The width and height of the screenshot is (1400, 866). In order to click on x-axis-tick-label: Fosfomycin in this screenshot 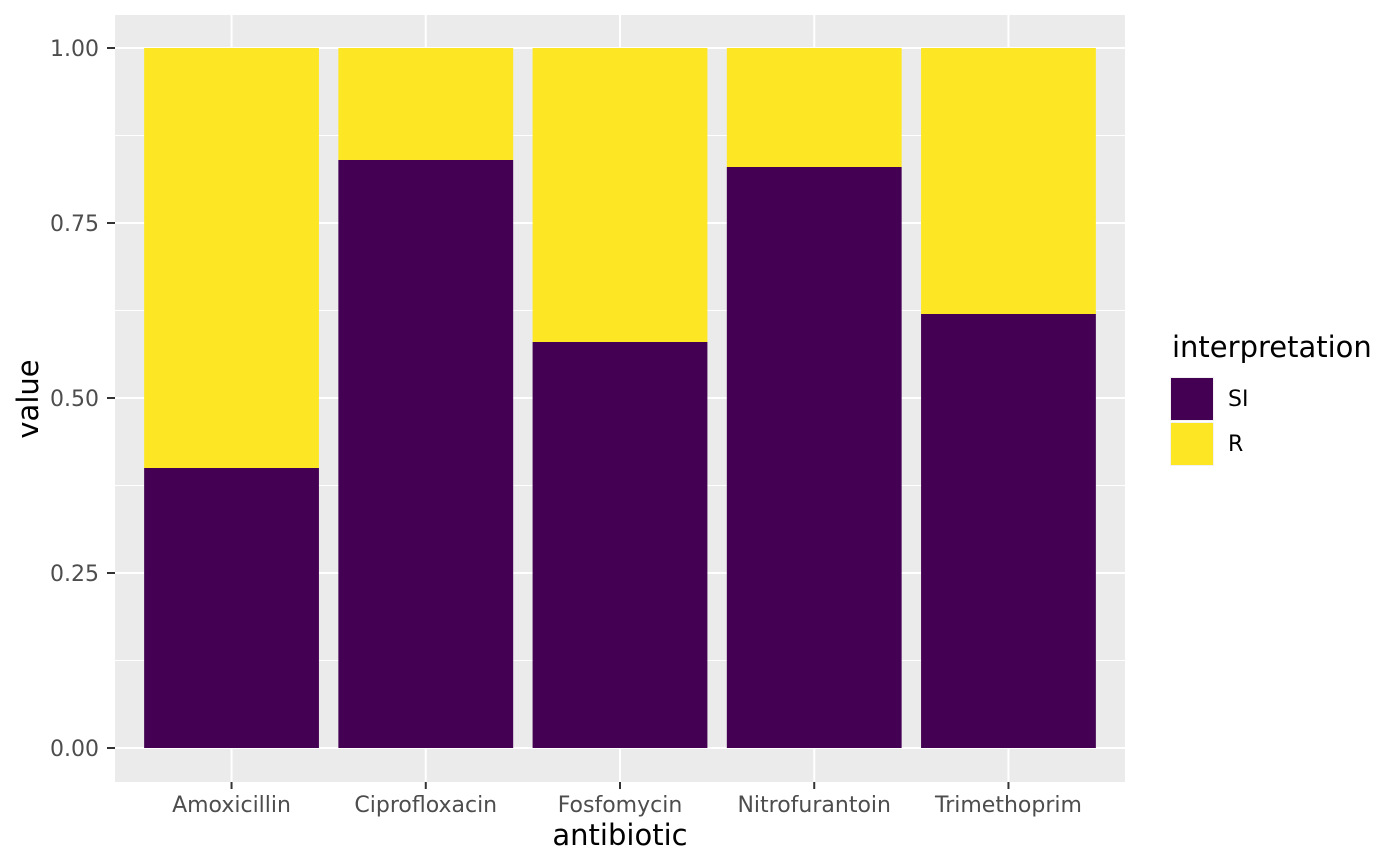, I will do `click(620, 805)`.